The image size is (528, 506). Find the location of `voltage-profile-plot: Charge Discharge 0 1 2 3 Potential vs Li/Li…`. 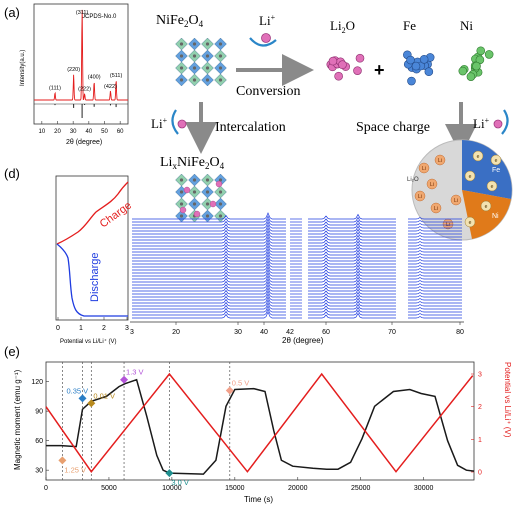

voltage-profile-plot: Charge Discharge 0 1 2 3 Potential vs Li/Li… is located at coordinates (94, 260).